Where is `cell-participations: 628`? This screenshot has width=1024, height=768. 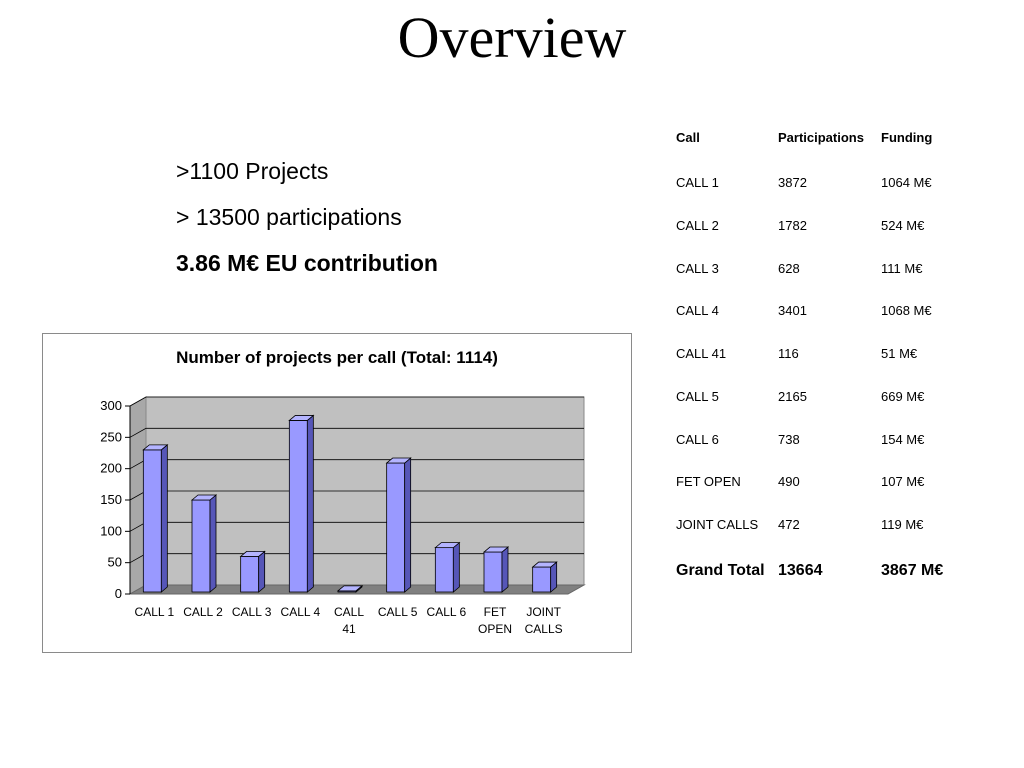 cell-participations: 628 is located at coordinates (789, 268).